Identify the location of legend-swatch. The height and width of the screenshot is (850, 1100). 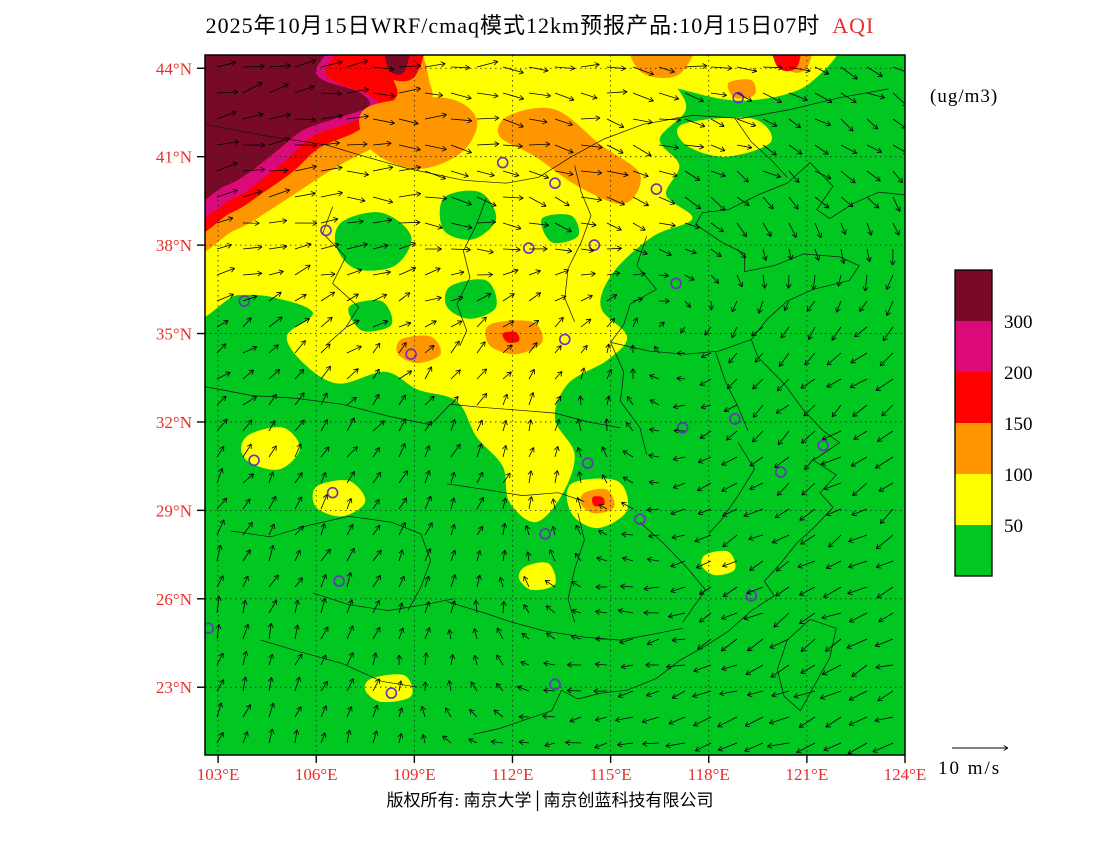
(973, 295).